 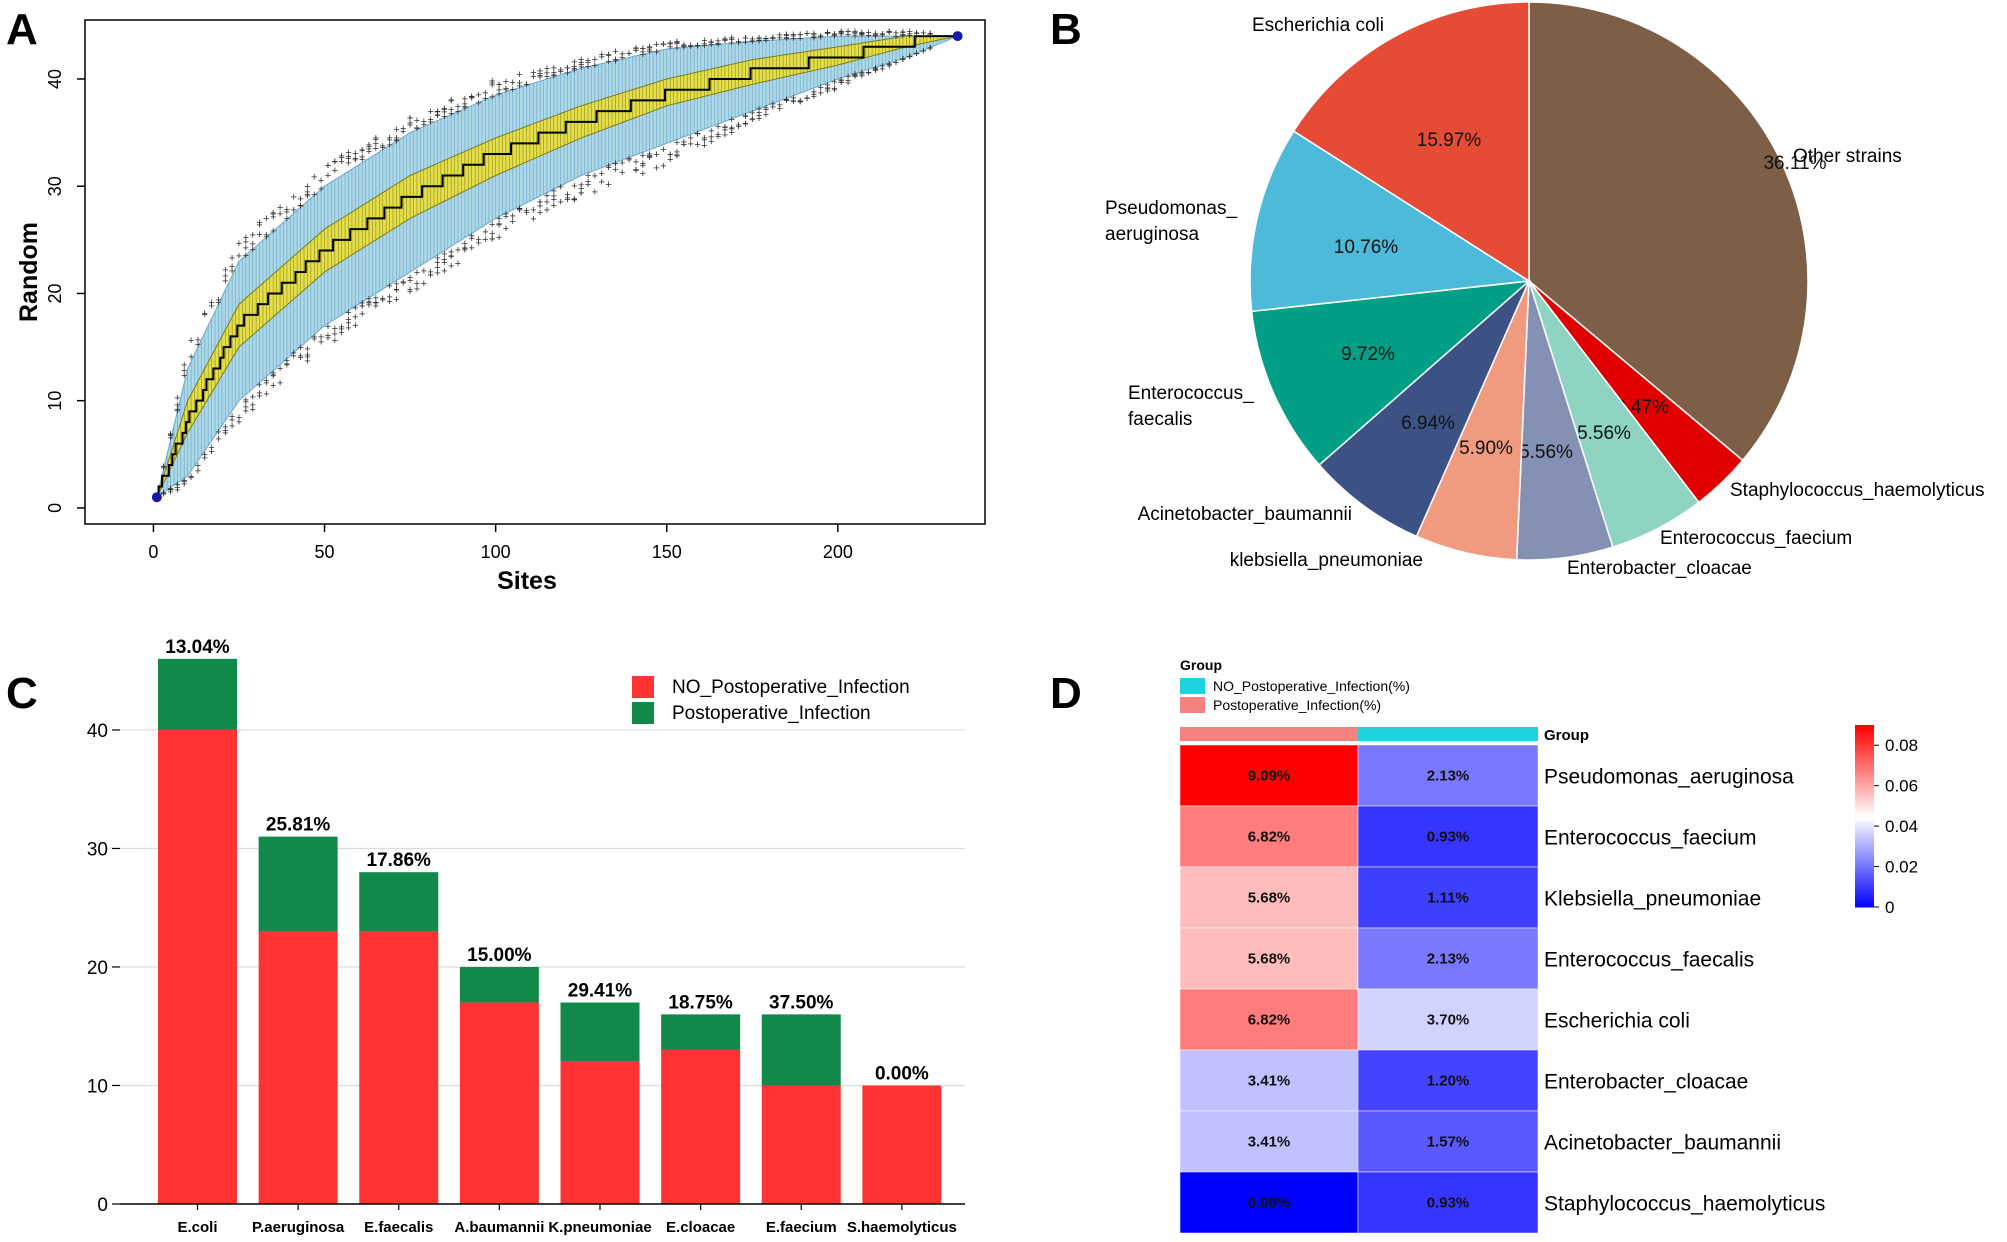 I want to click on bar-no-infection, so click(x=197, y=966).